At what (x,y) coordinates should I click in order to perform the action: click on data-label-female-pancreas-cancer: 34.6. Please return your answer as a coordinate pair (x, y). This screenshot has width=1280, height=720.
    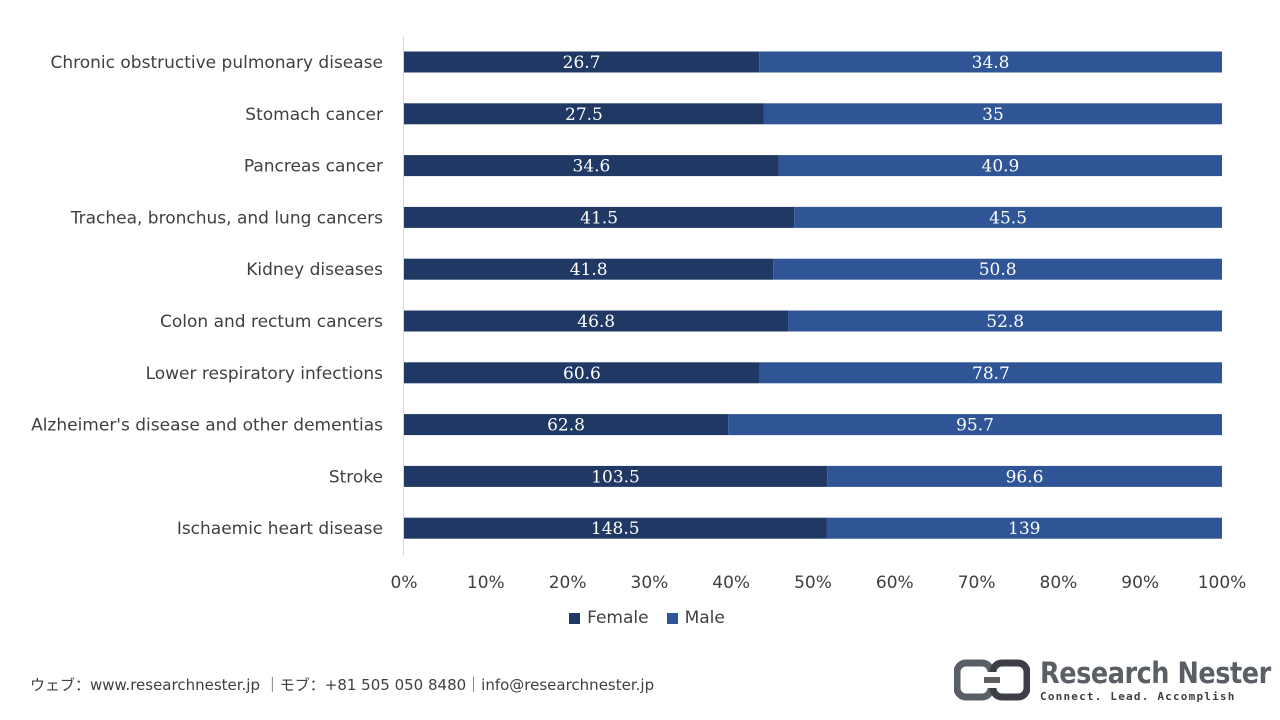
    Looking at the image, I should click on (592, 167).